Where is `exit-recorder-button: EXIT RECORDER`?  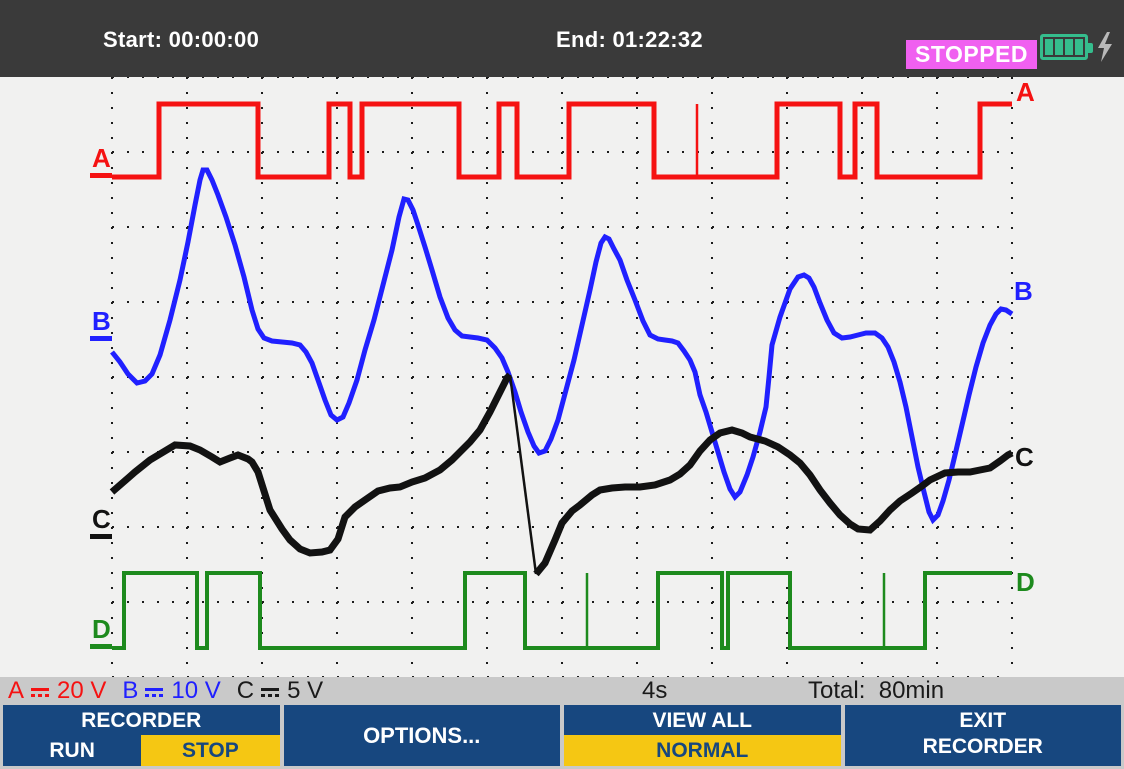 exit-recorder-button: EXIT RECORDER is located at coordinates (982, 735).